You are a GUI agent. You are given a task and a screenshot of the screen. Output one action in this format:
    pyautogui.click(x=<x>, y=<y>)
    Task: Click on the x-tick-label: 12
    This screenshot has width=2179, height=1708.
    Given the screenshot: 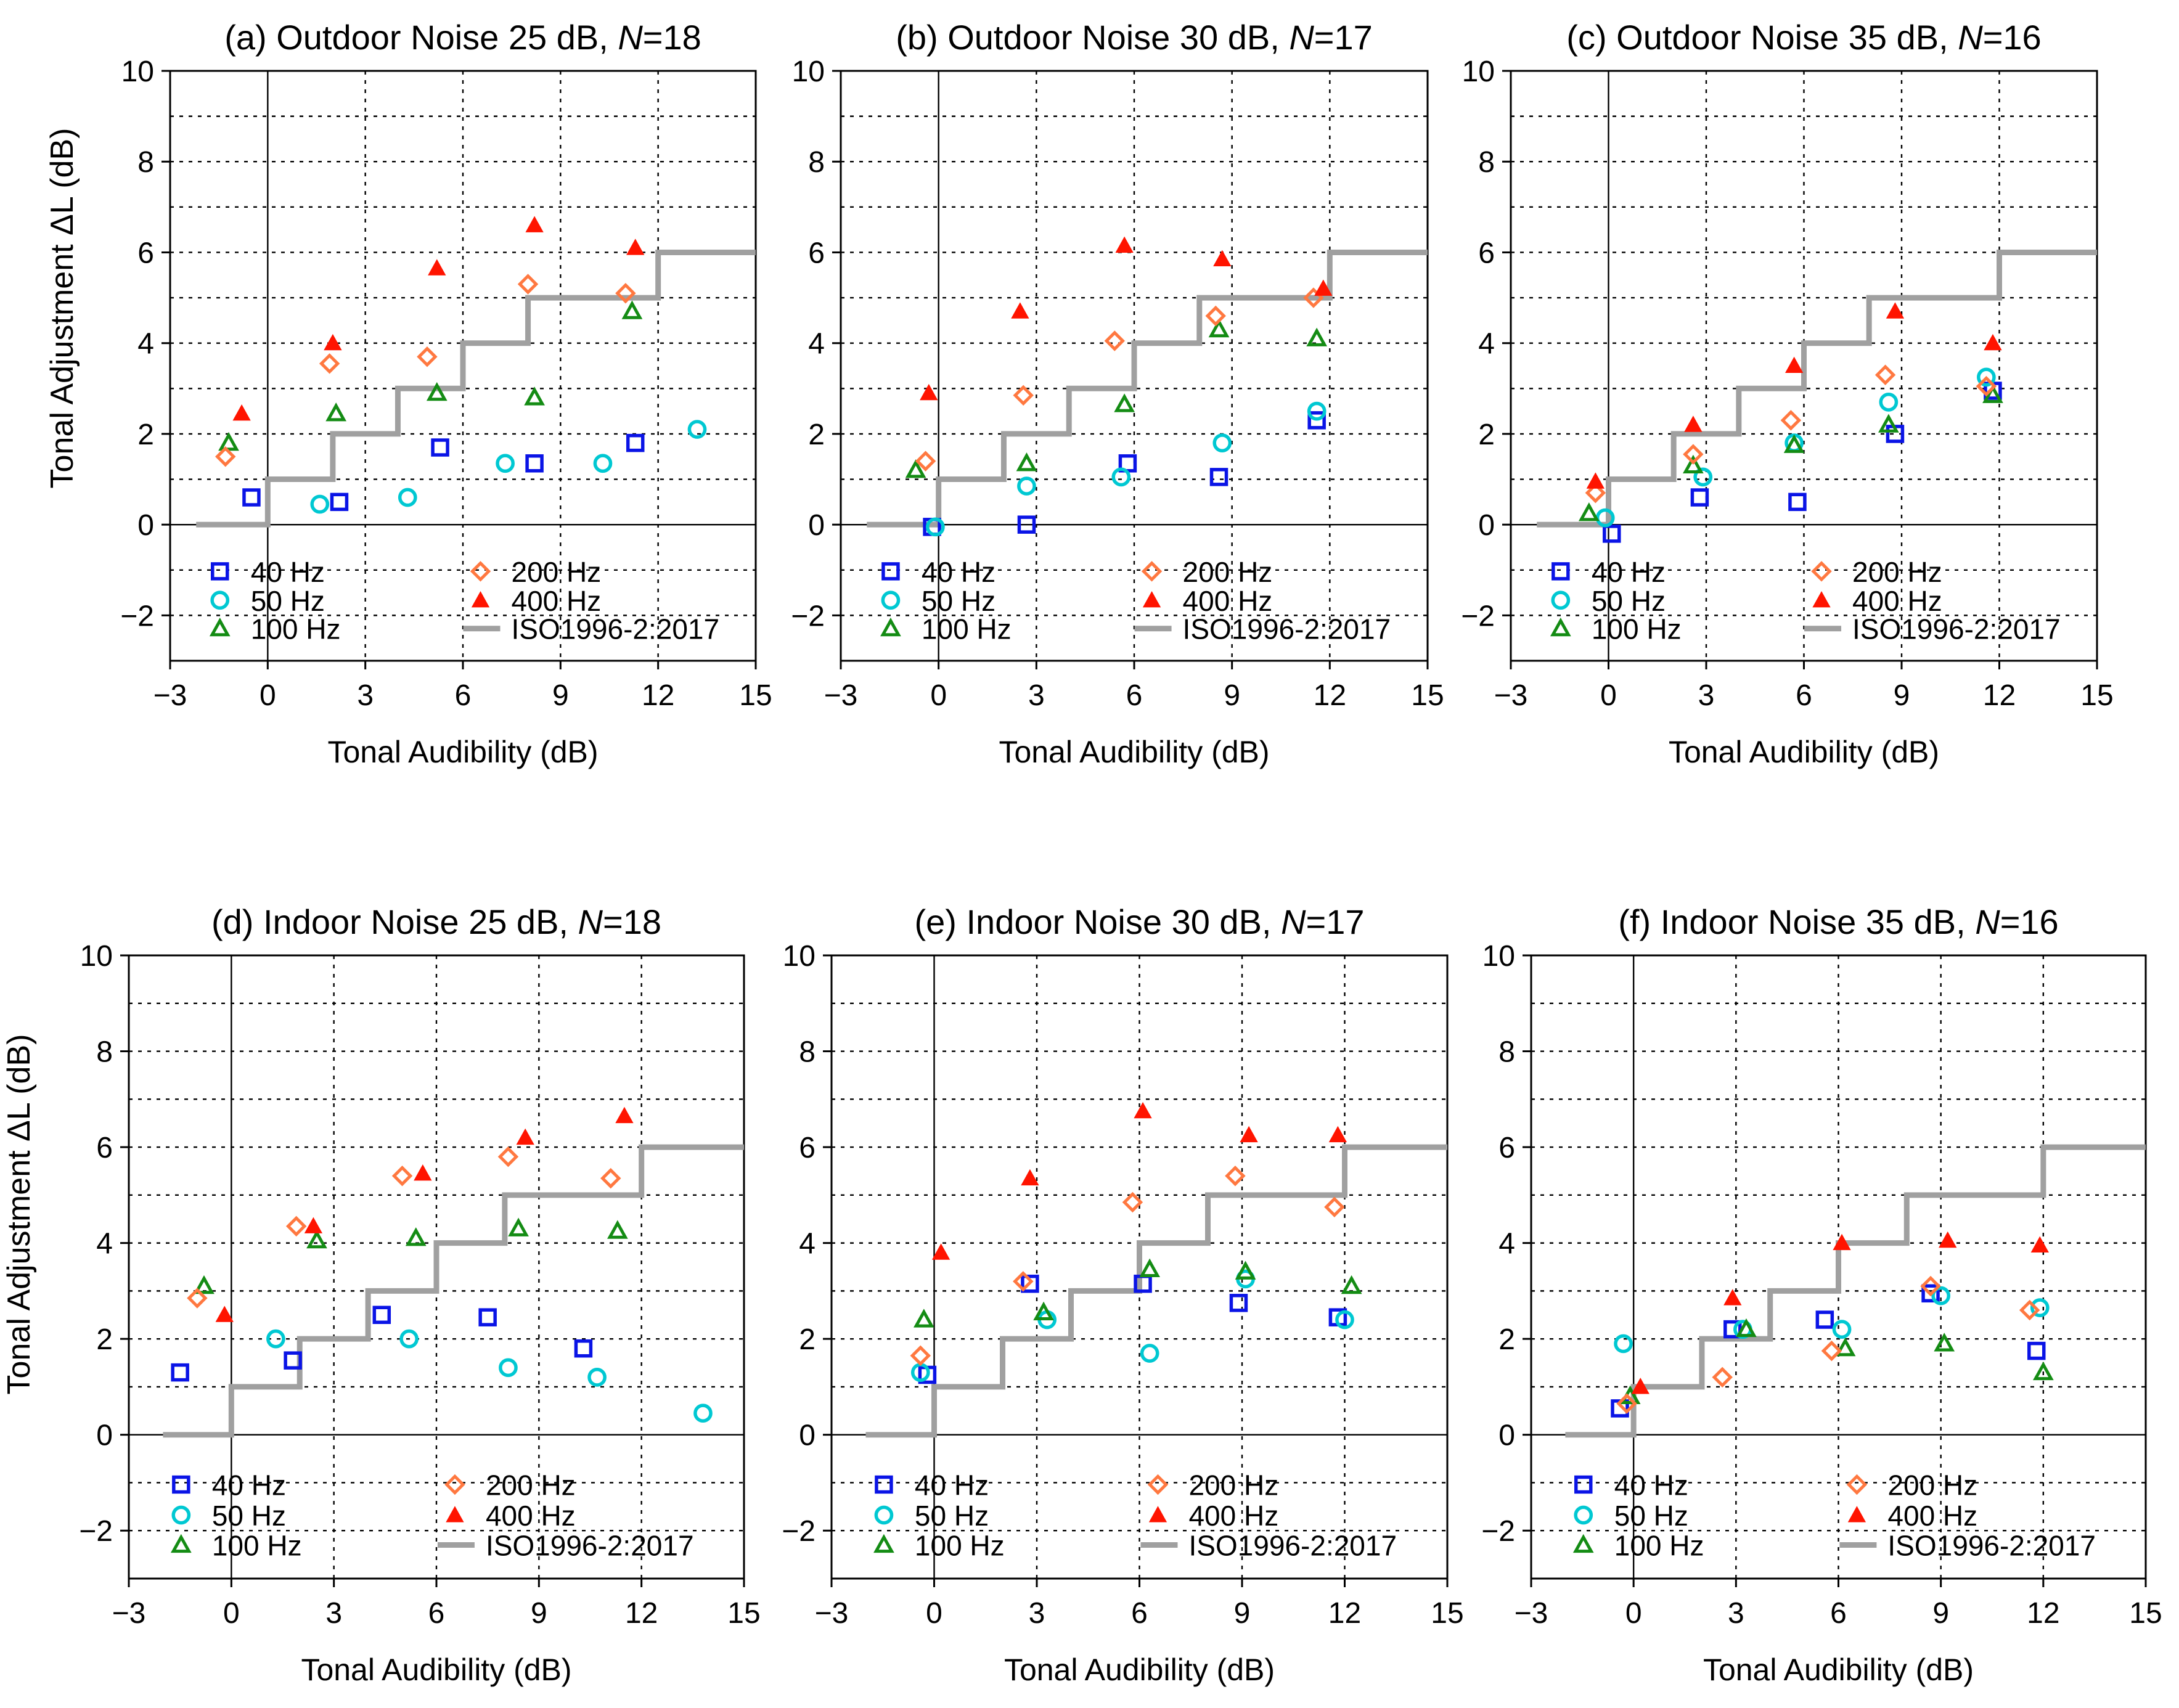 What is the action you would take?
    pyautogui.click(x=641, y=1613)
    